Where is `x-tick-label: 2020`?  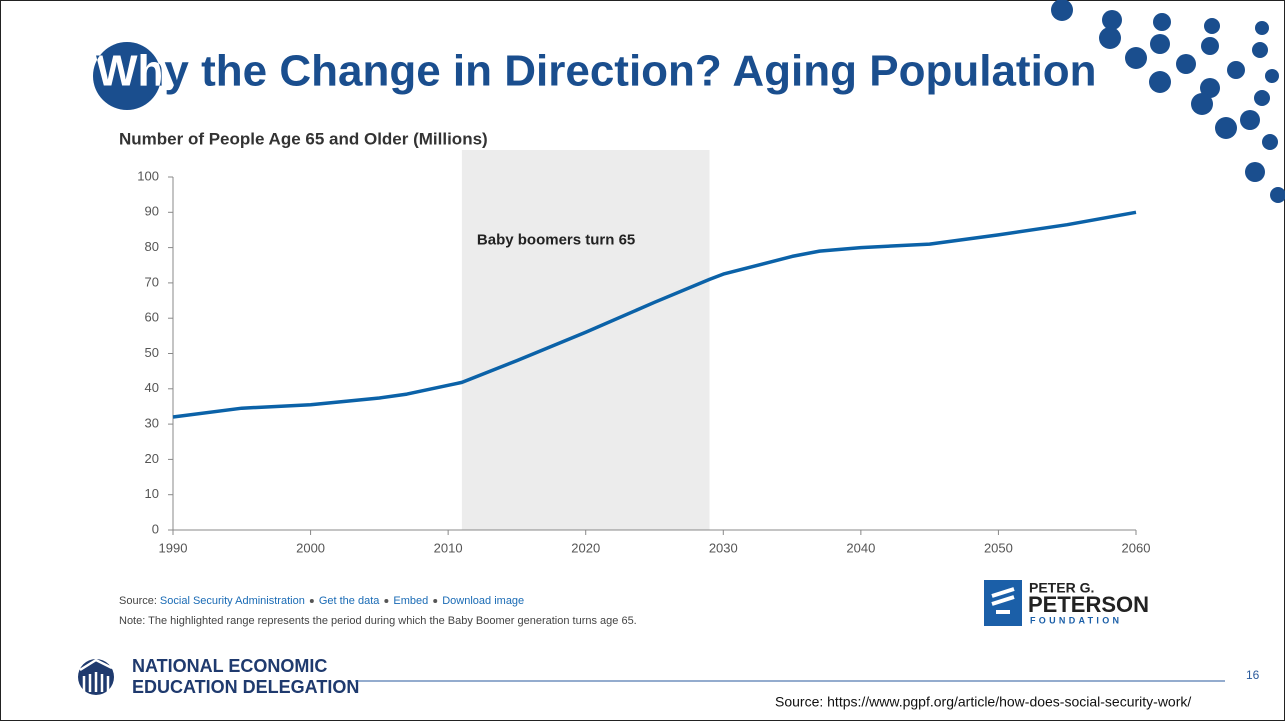
x-tick-label: 2020 is located at coordinates (585, 547).